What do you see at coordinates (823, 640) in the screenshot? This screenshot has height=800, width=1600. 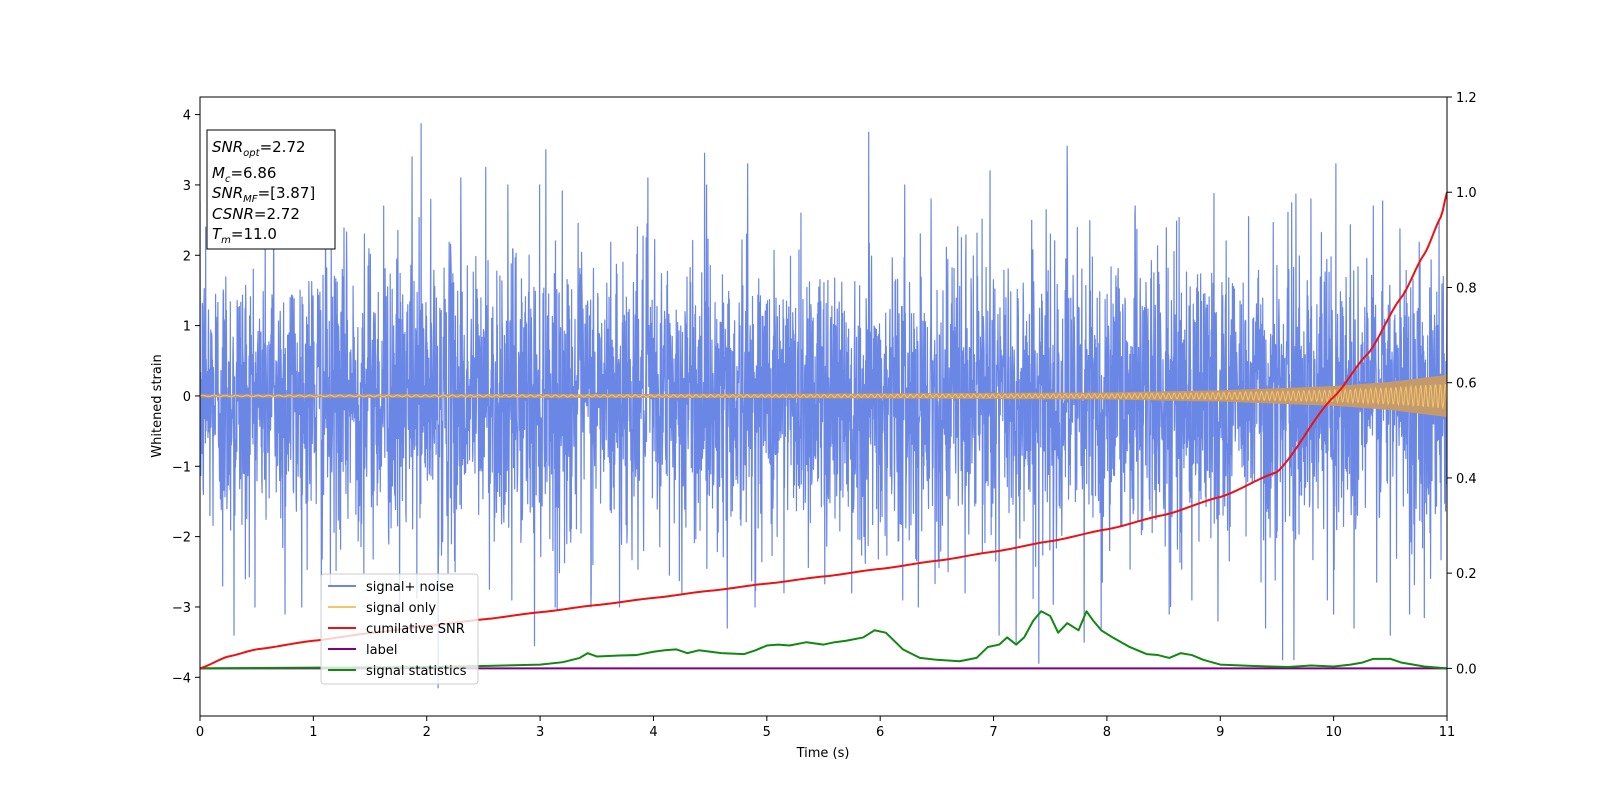 I see `signal-statistics-series` at bounding box center [823, 640].